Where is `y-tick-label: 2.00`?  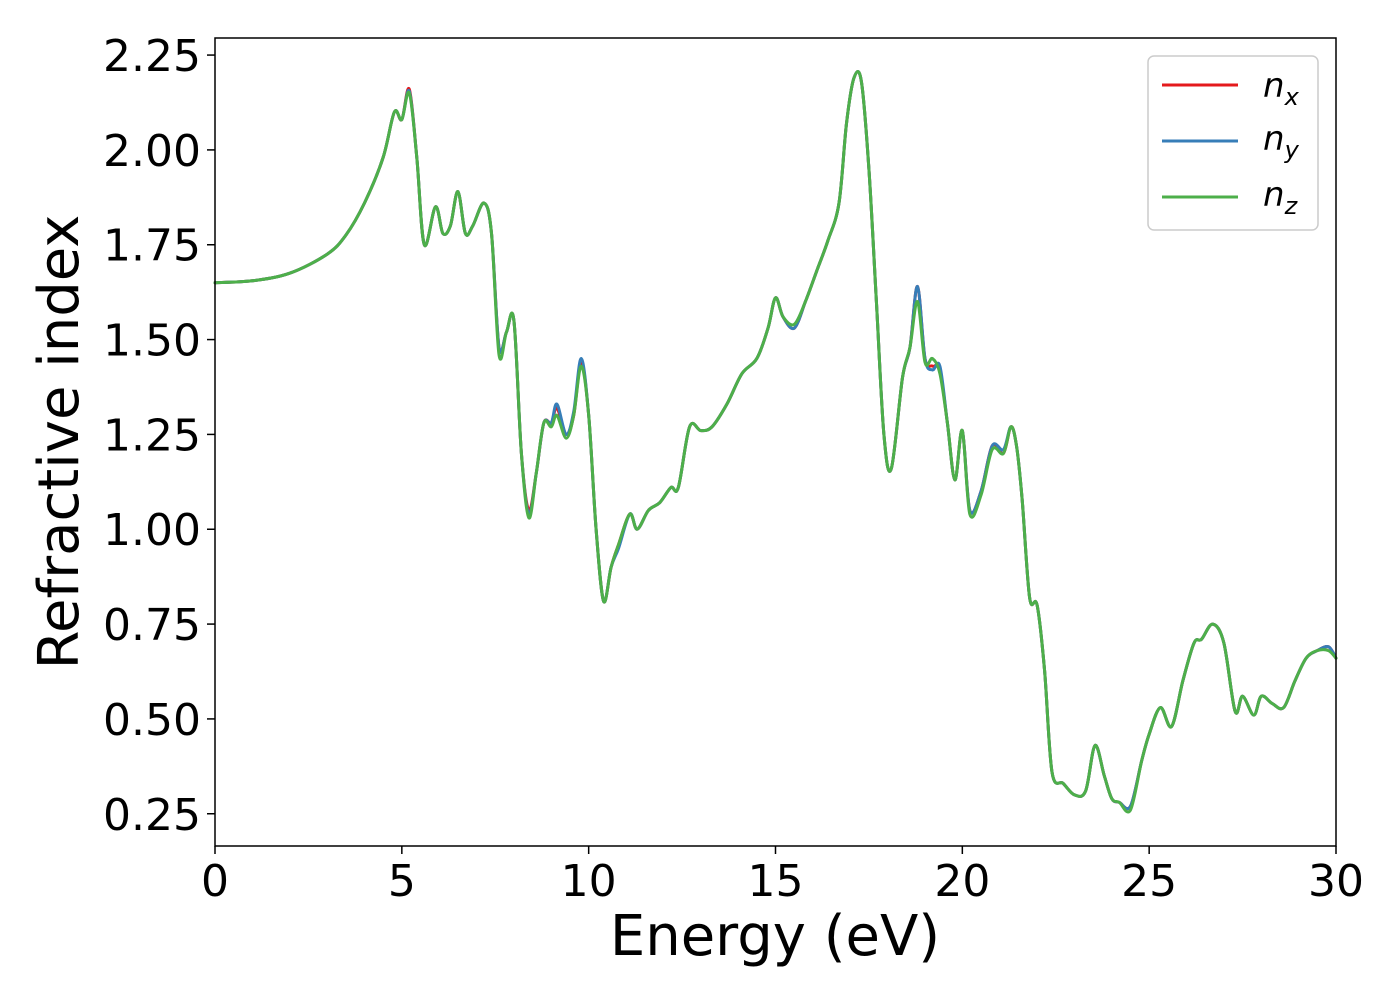 y-tick-label: 2.00 is located at coordinates (152, 151).